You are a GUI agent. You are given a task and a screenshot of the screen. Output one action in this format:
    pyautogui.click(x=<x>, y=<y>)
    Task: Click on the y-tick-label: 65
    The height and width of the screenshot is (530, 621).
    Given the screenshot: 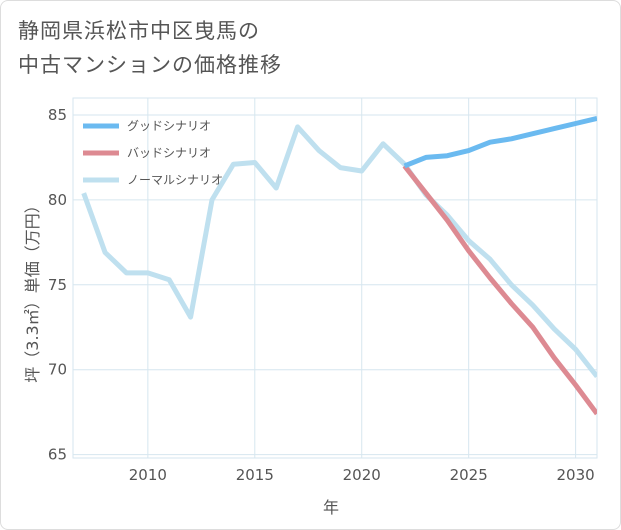 What is the action you would take?
    pyautogui.click(x=57, y=455)
    